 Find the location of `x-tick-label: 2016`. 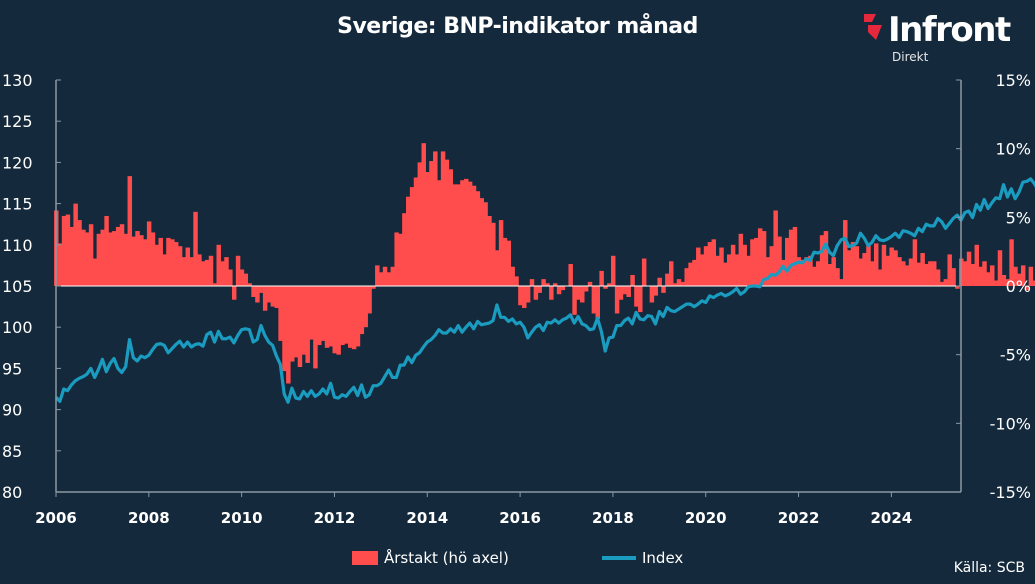

x-tick-label: 2016 is located at coordinates (520, 518).